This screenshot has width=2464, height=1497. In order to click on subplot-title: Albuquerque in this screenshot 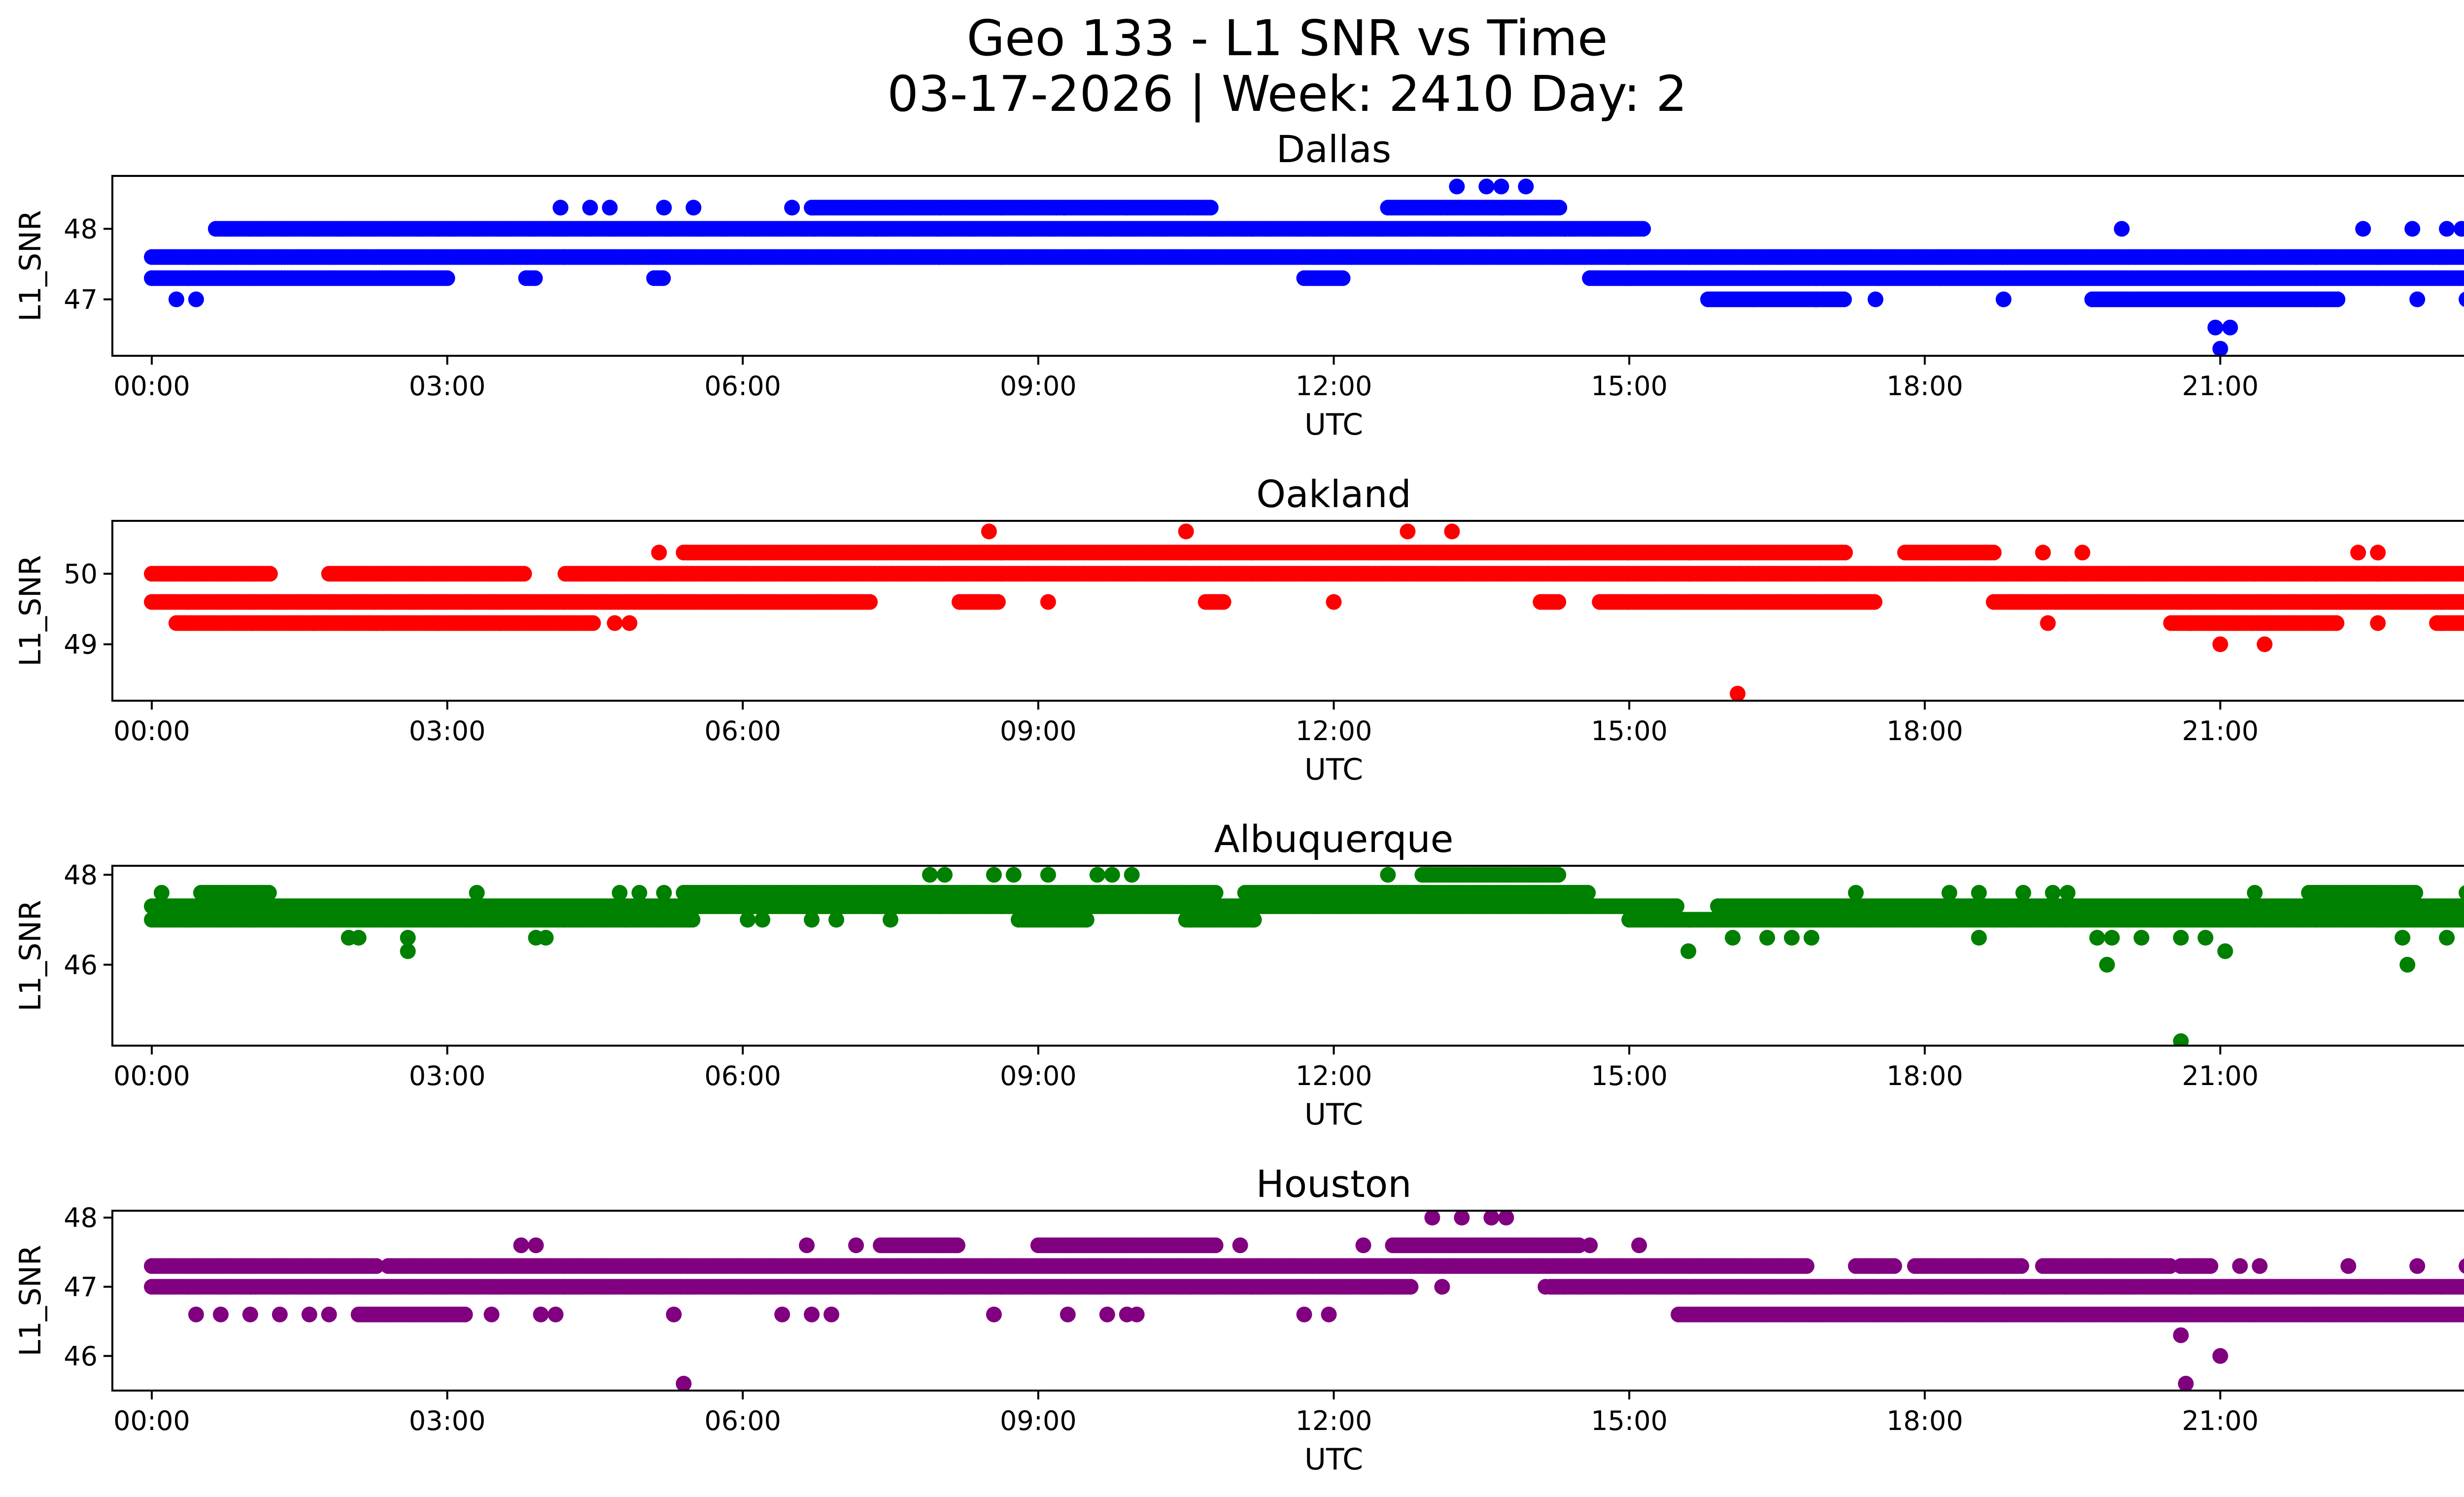, I will do `click(1334, 839)`.